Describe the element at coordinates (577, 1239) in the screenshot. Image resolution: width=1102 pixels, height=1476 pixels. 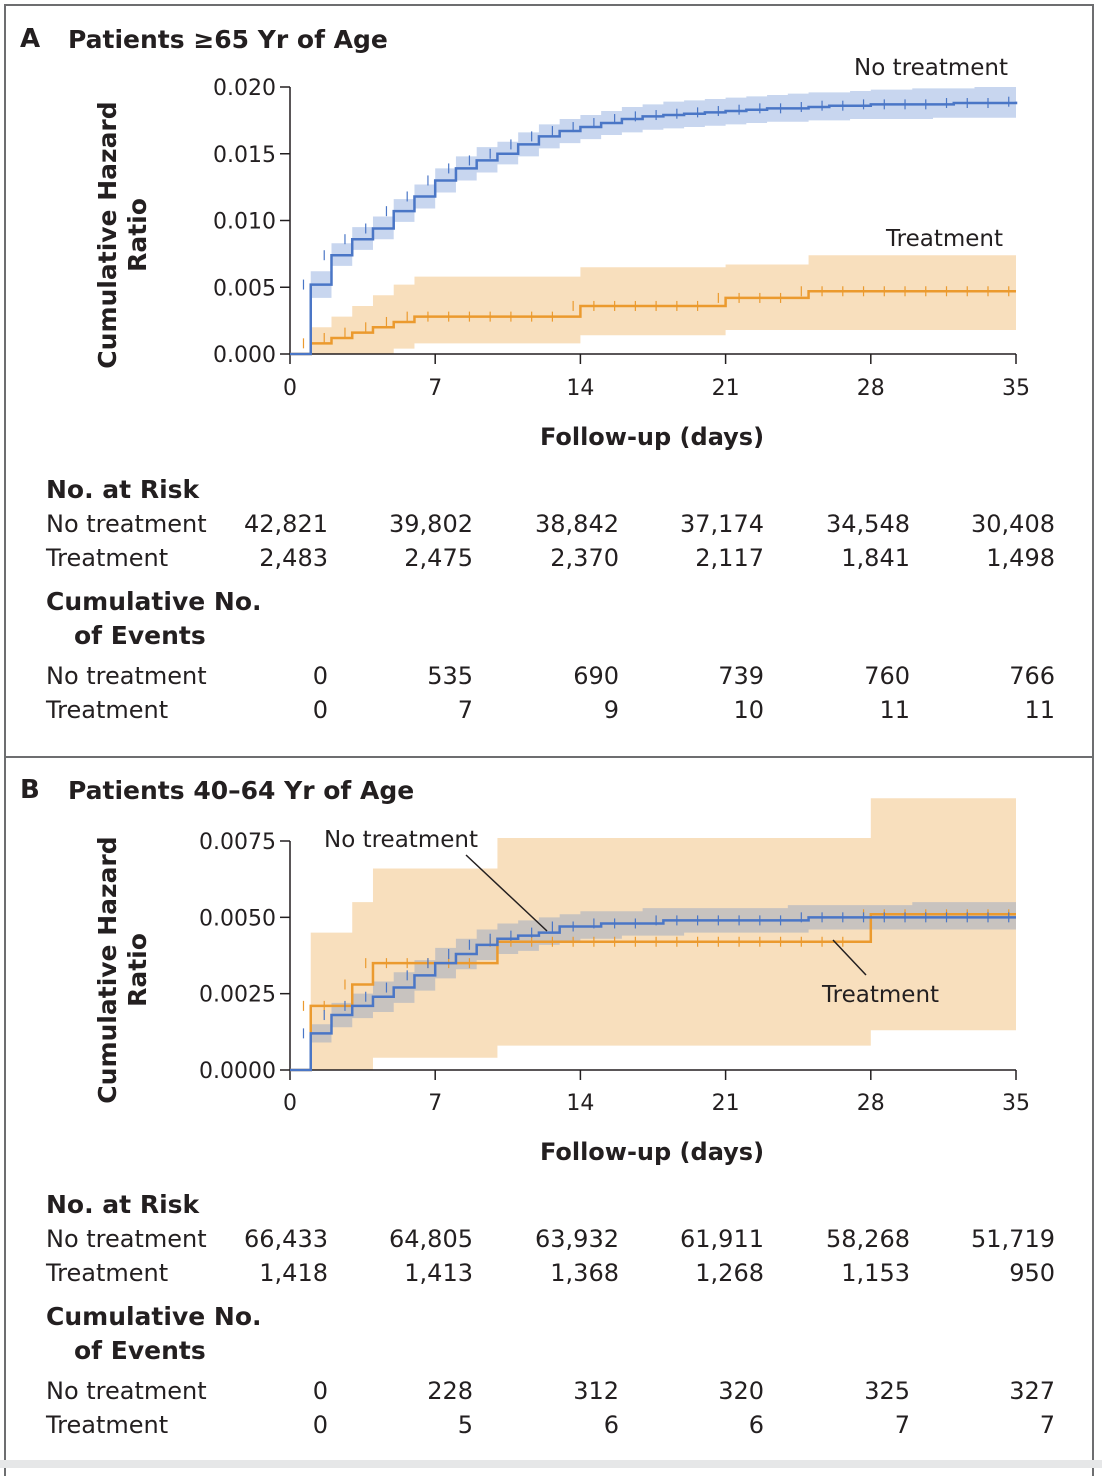
I see `panel-b-risk-no-treatment-cell: 63,932` at that location.